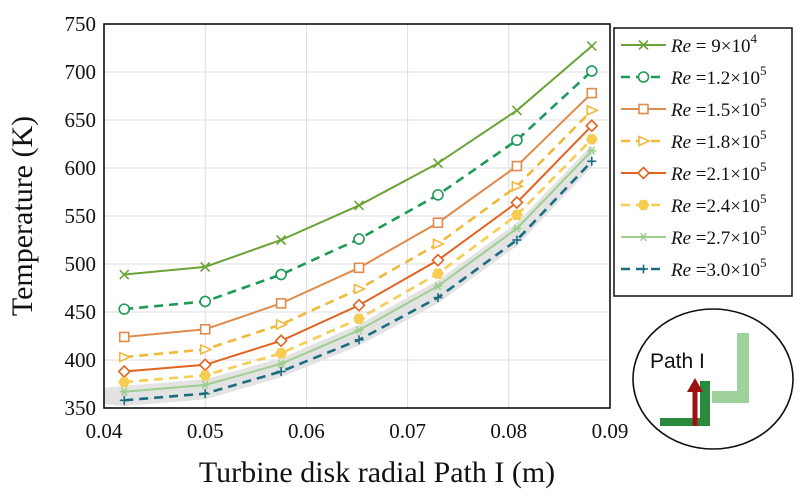 This screenshot has height=504, width=798. What do you see at coordinates (705, 403) in the screenshot?
I see `inset-dark-strip-vertical` at bounding box center [705, 403].